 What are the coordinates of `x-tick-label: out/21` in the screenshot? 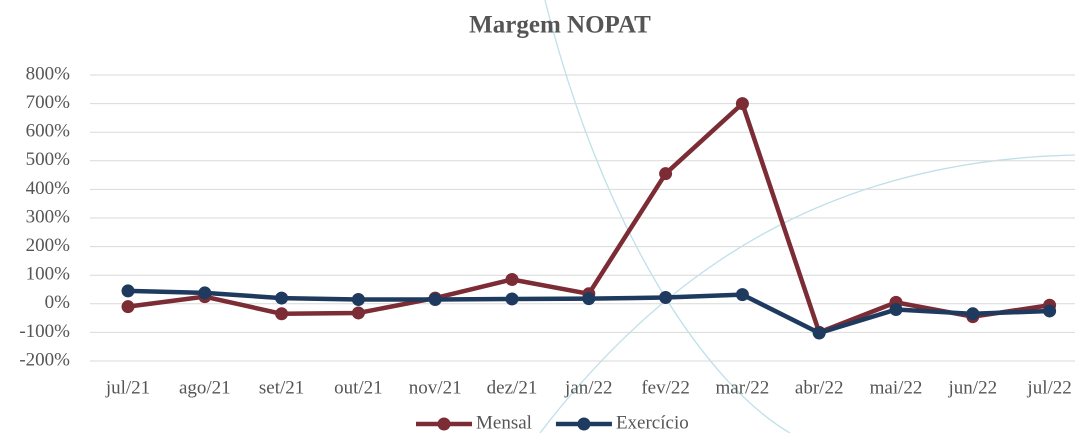 It's located at (358, 387).